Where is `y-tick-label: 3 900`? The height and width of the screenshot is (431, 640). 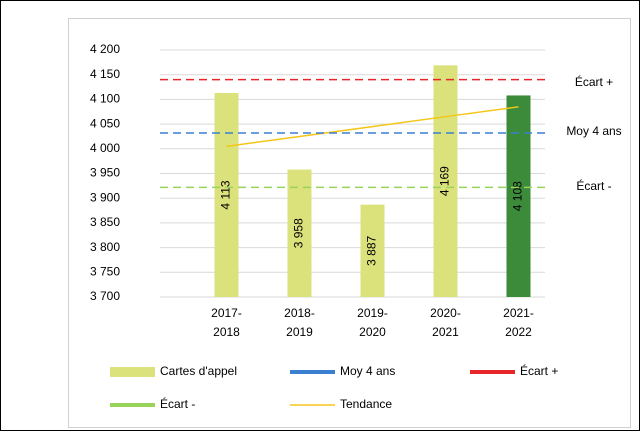
y-tick-label: 3 900 is located at coordinates (105, 197).